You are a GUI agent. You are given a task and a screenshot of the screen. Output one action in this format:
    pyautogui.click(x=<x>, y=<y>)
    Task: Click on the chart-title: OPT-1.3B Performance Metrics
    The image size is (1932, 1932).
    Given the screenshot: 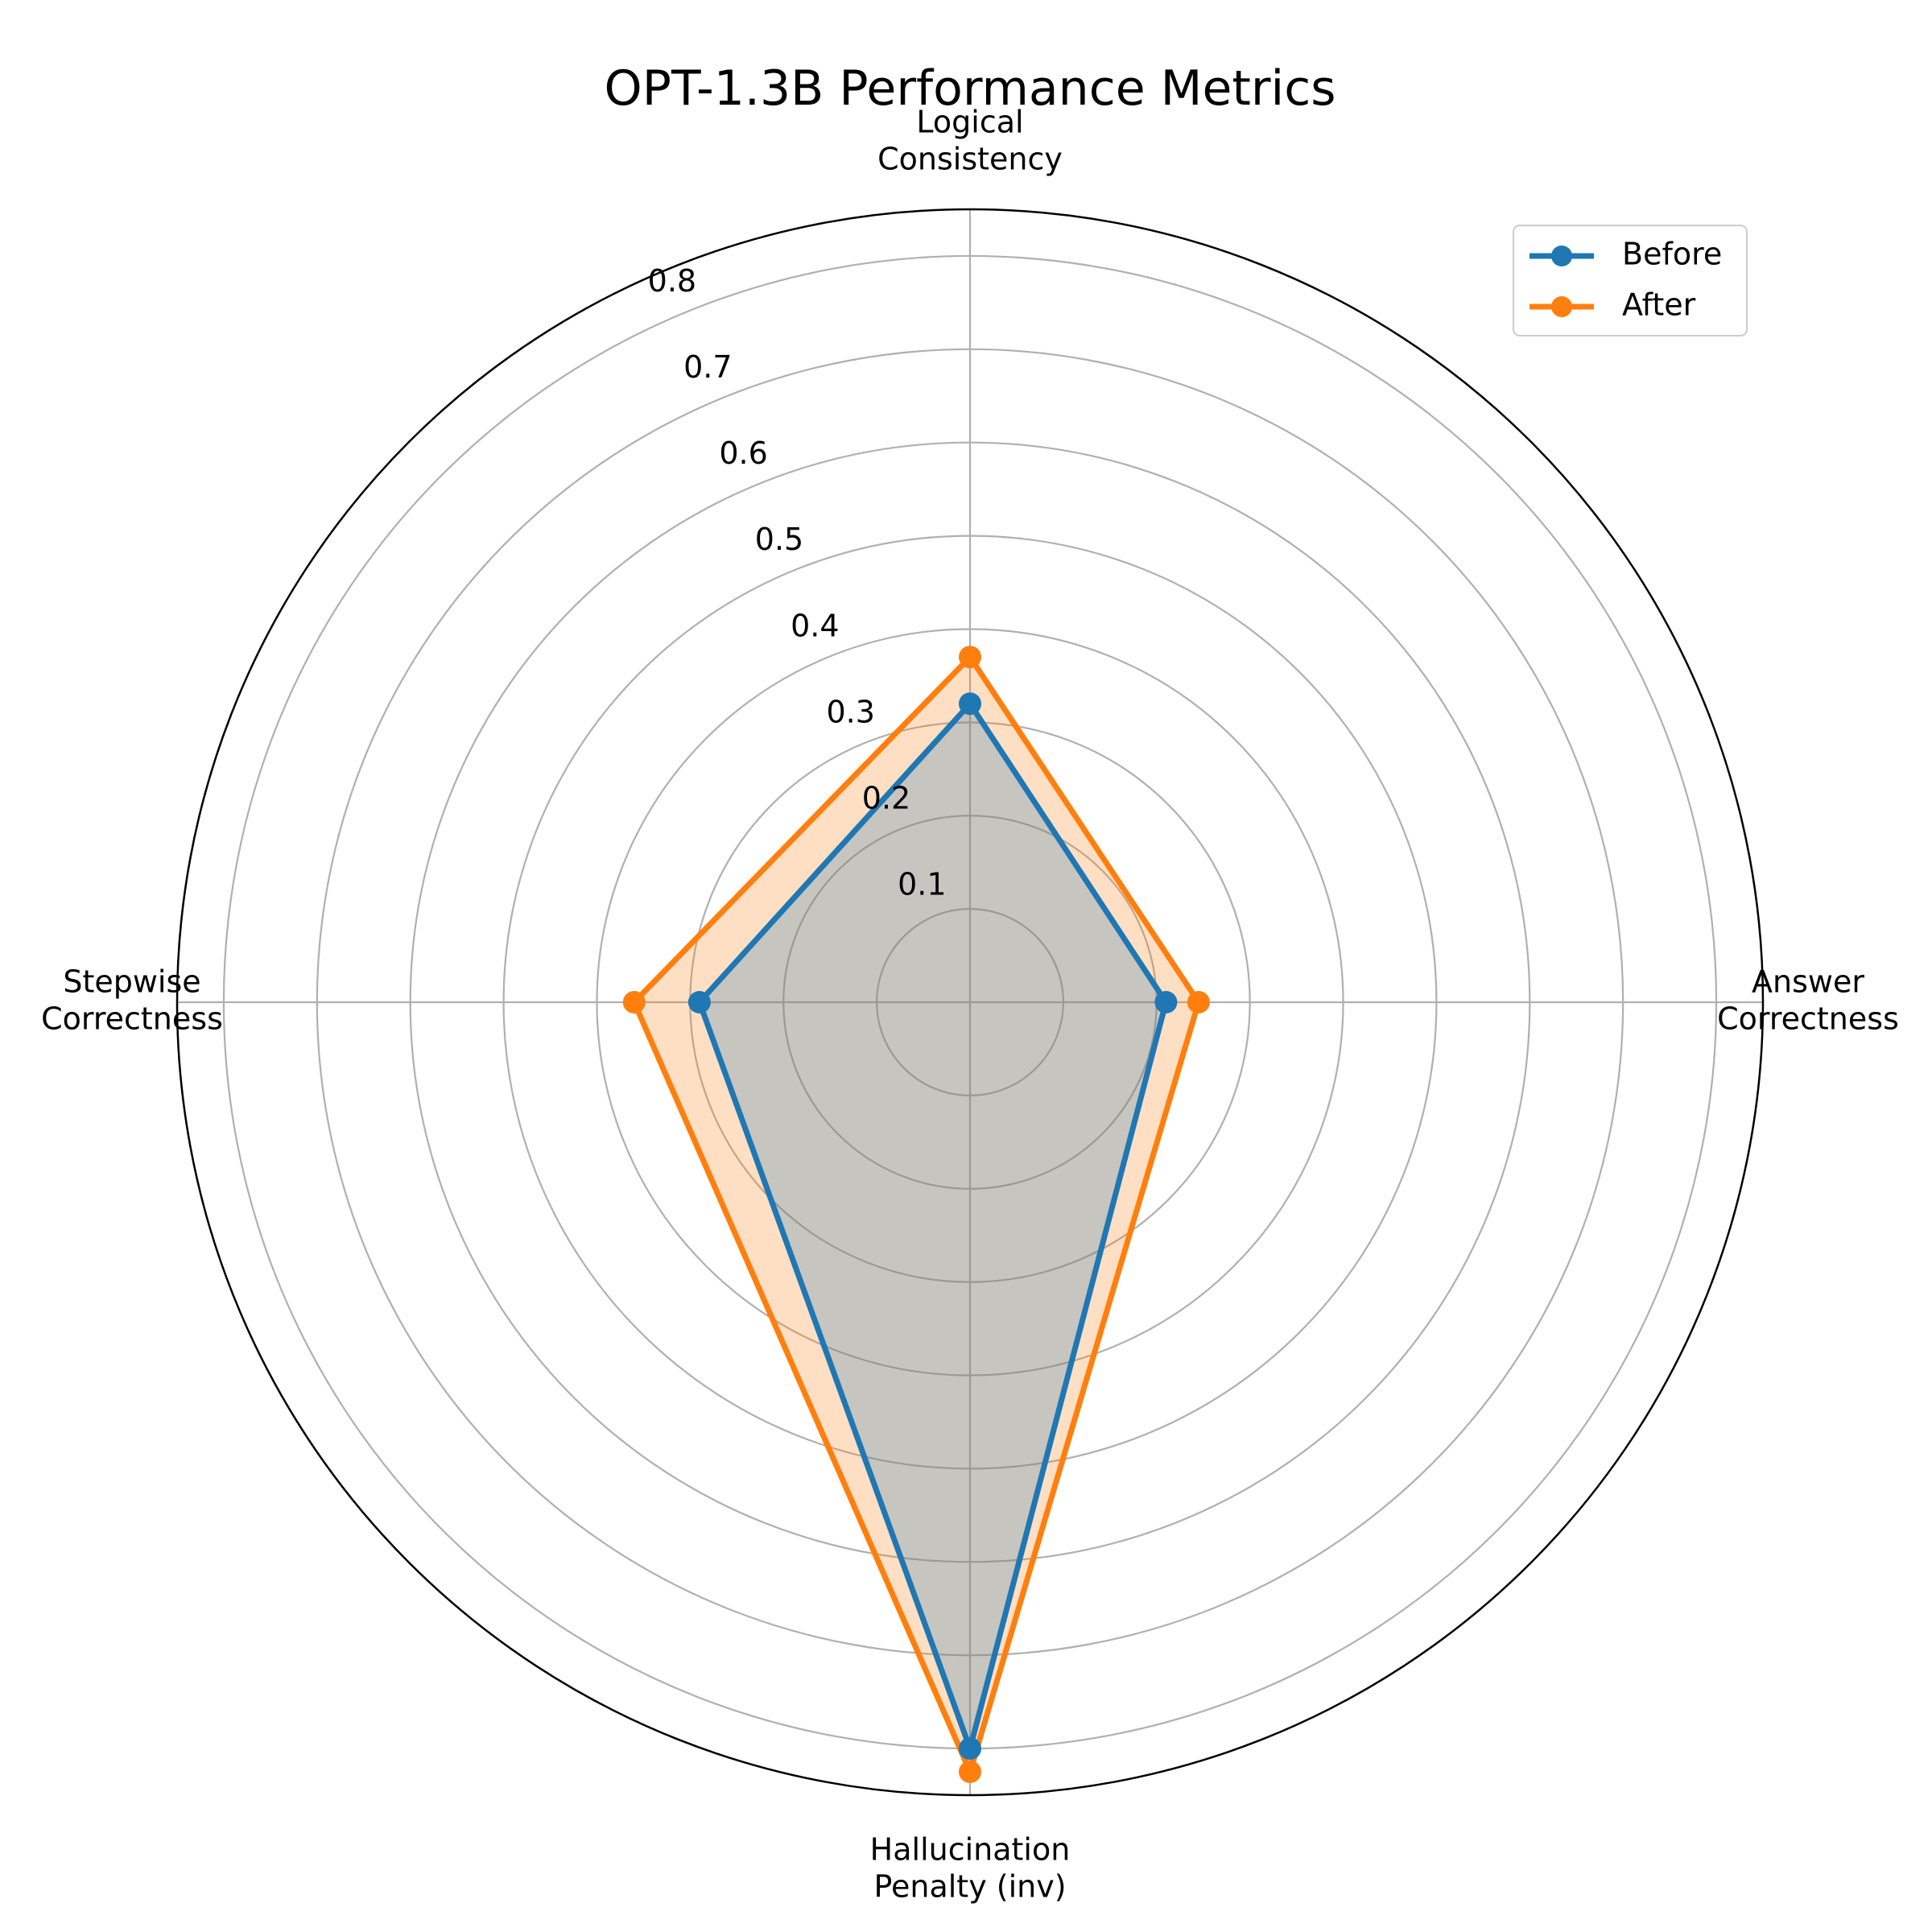 What is the action you would take?
    pyautogui.click(x=970, y=88)
    